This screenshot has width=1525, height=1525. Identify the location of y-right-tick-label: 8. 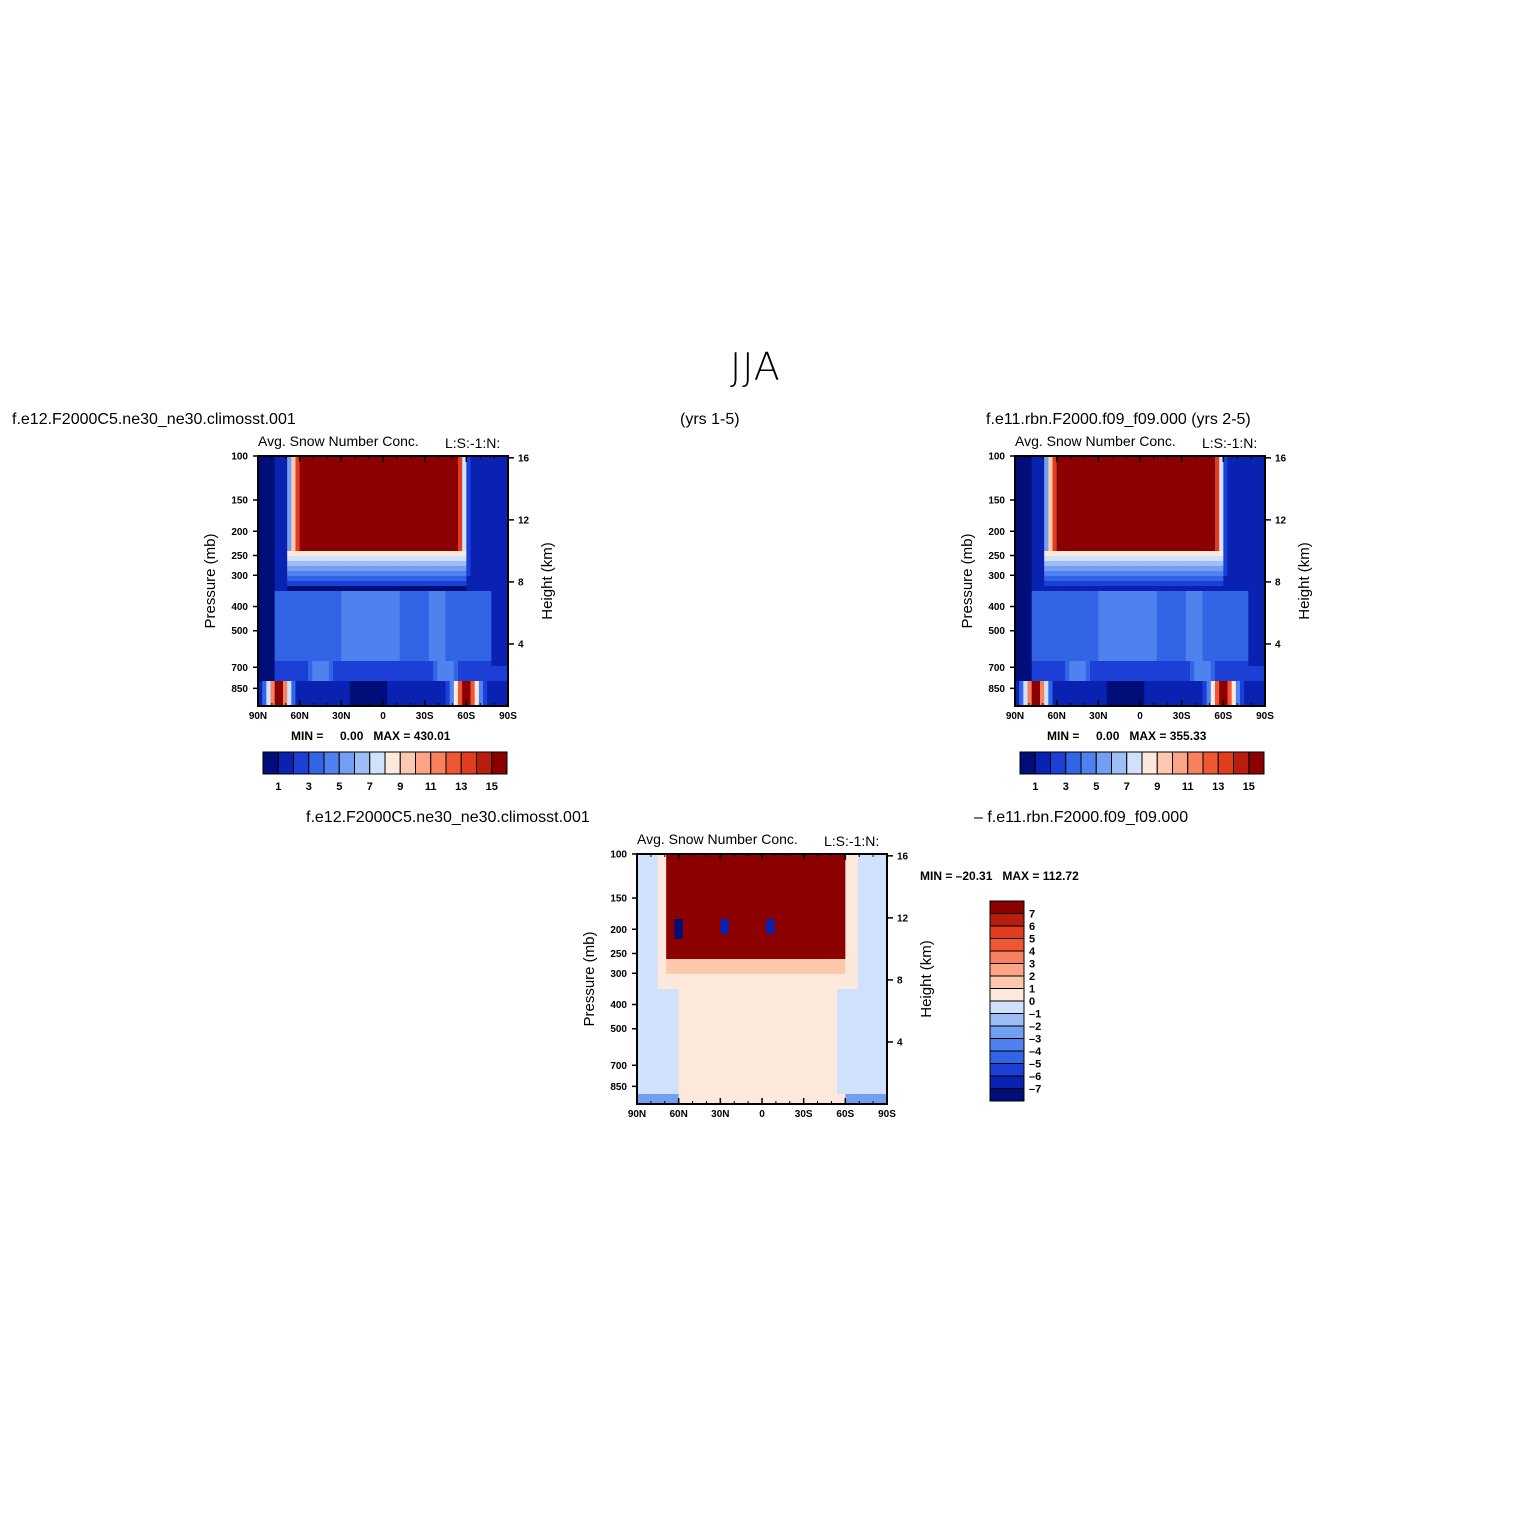
(521, 582).